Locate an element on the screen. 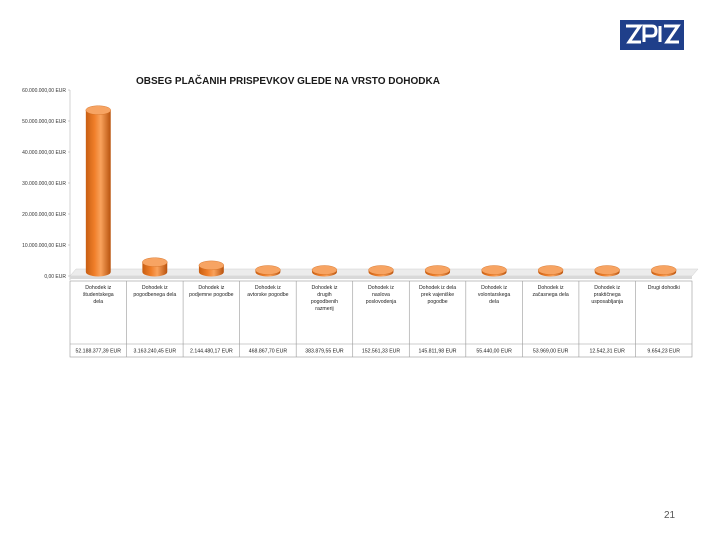 This screenshot has width=720, height=540. category-label: Dohodek iz avtorske pogodbe is located at coordinates (267, 291).